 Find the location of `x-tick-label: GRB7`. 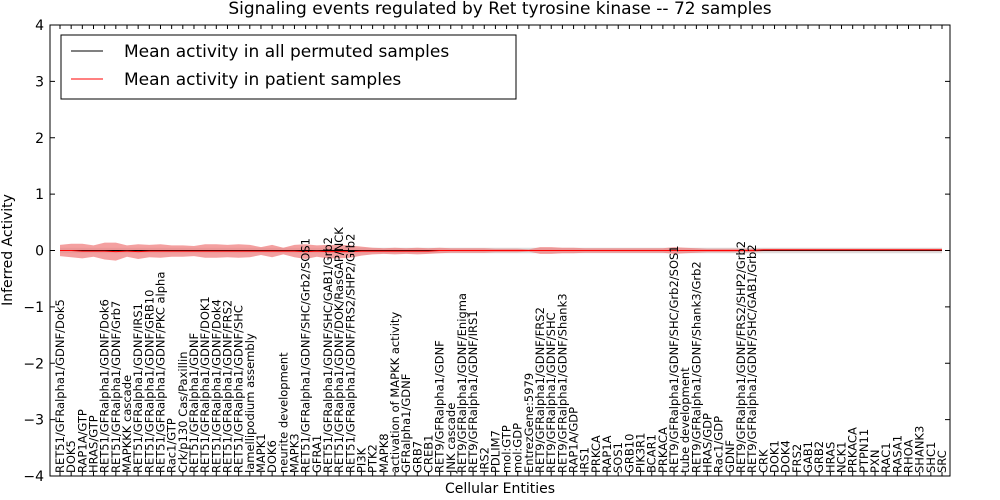

x-tick-label: GRB7 is located at coordinates (417, 457).